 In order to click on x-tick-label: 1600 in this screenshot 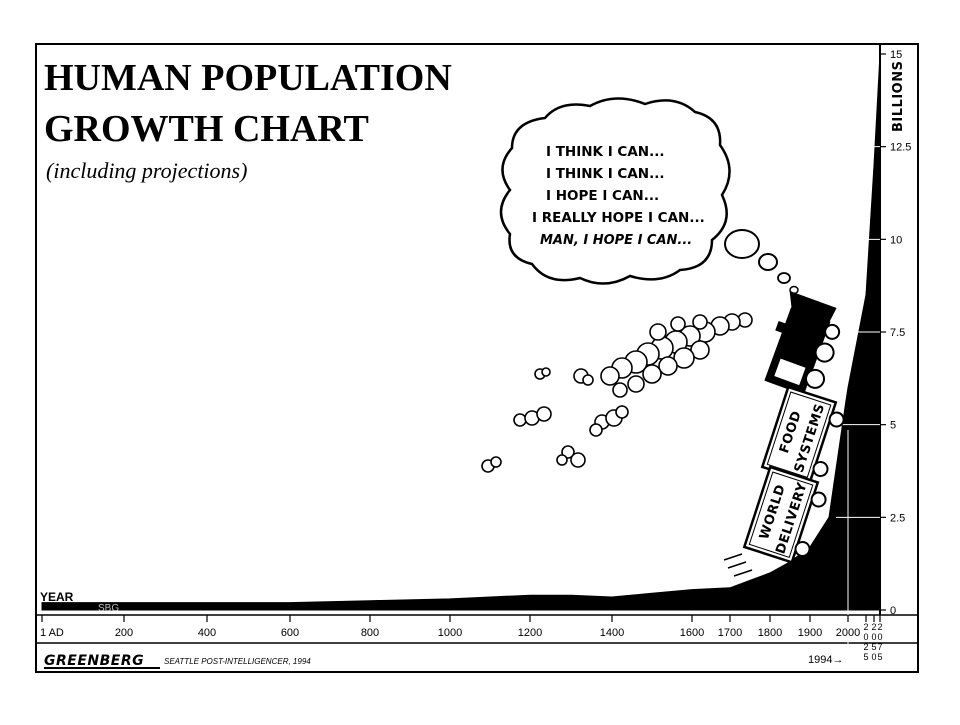, I will do `click(692, 633)`.